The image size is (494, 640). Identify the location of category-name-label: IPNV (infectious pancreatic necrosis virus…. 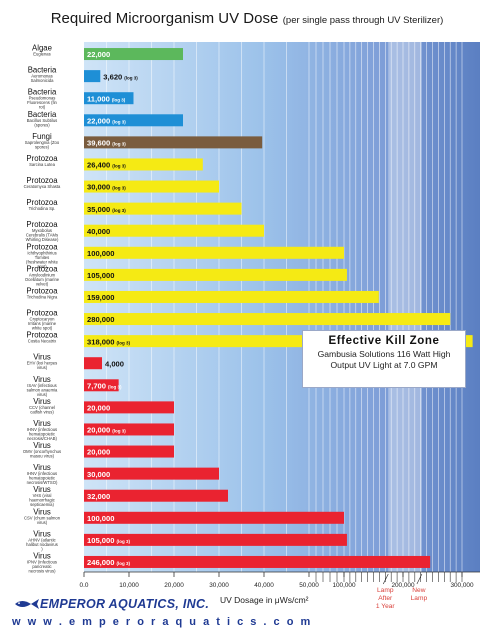
(42, 566).